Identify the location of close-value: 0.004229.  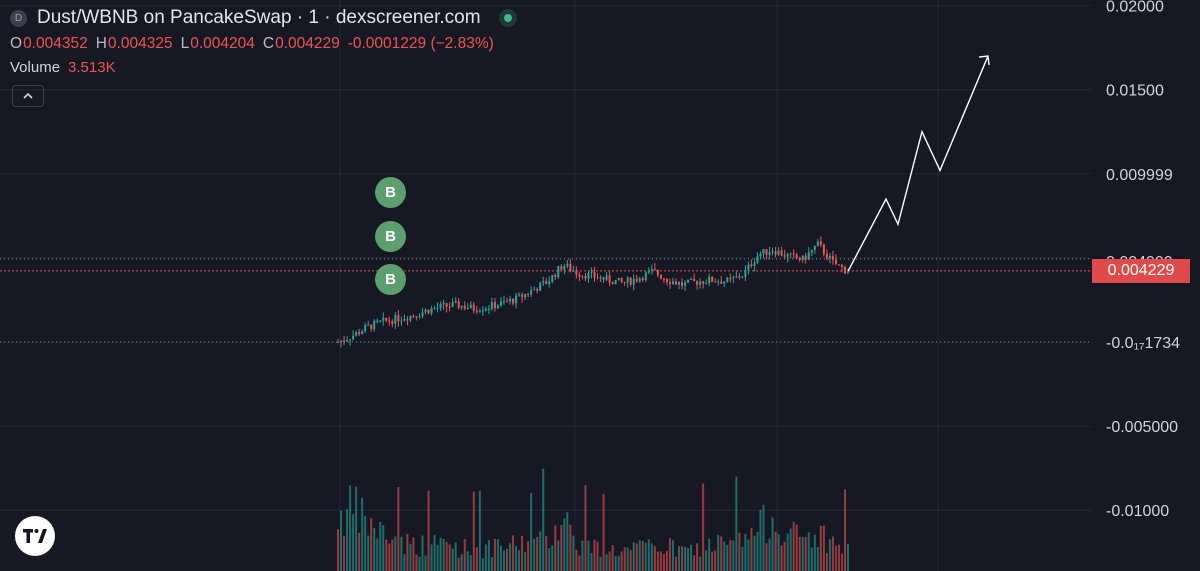
(307, 43).